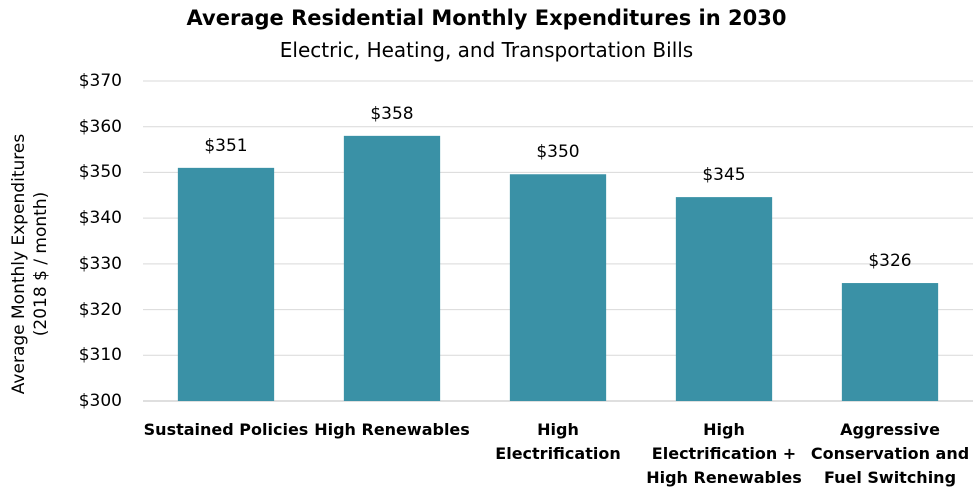  What do you see at coordinates (724, 175) in the screenshot?
I see `value-label: $345` at bounding box center [724, 175].